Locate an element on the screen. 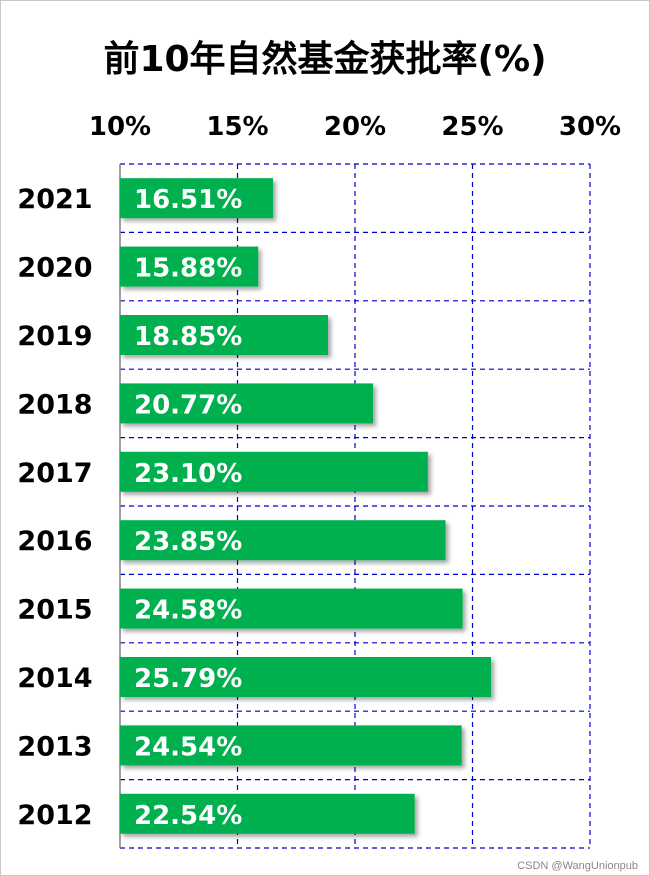  x-tick-label: 30% is located at coordinates (590, 127).